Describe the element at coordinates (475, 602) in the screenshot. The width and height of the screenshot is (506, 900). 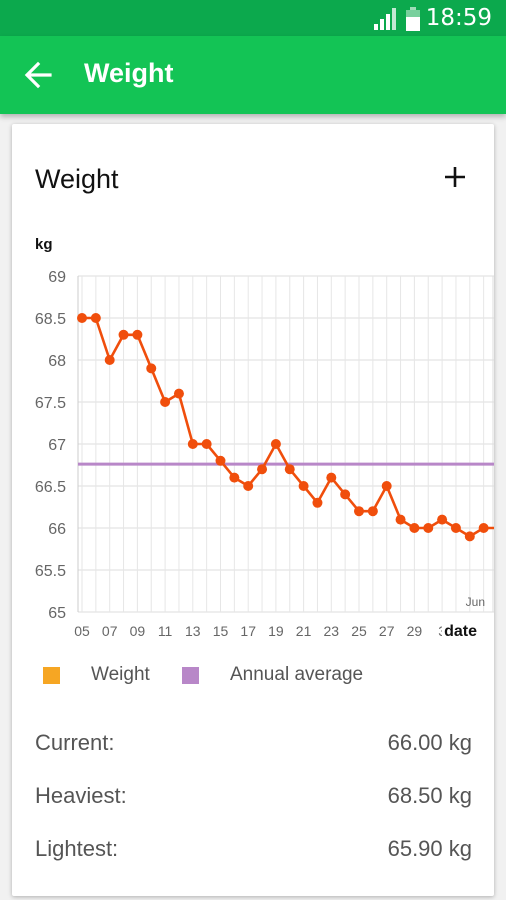
I see `x-month-label: Jun` at that location.